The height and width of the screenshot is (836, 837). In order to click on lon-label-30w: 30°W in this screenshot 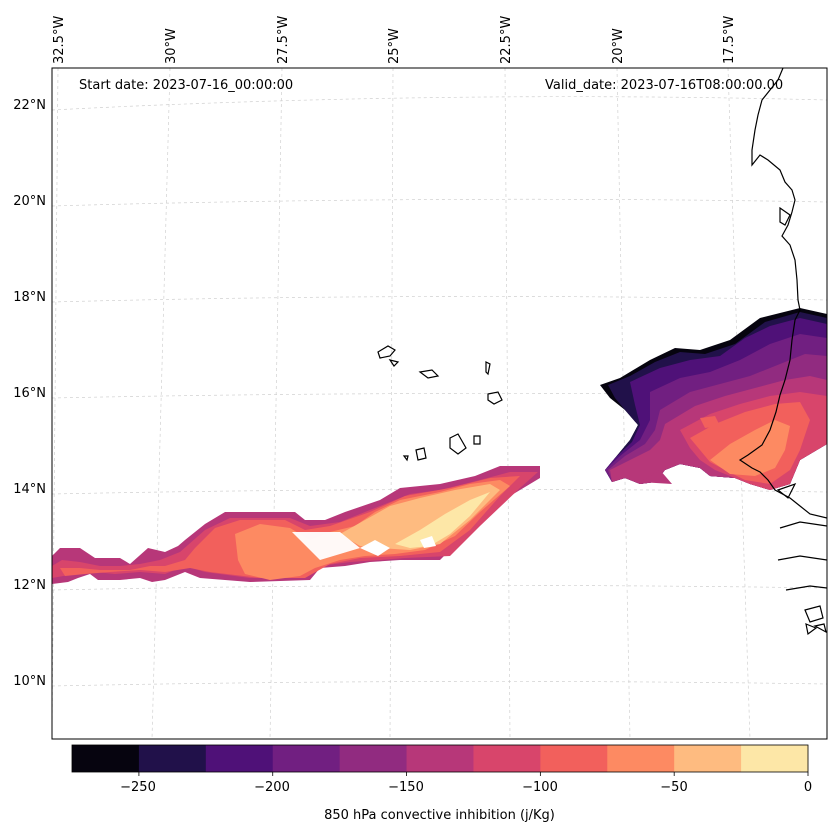, I will do `click(171, 46)`.